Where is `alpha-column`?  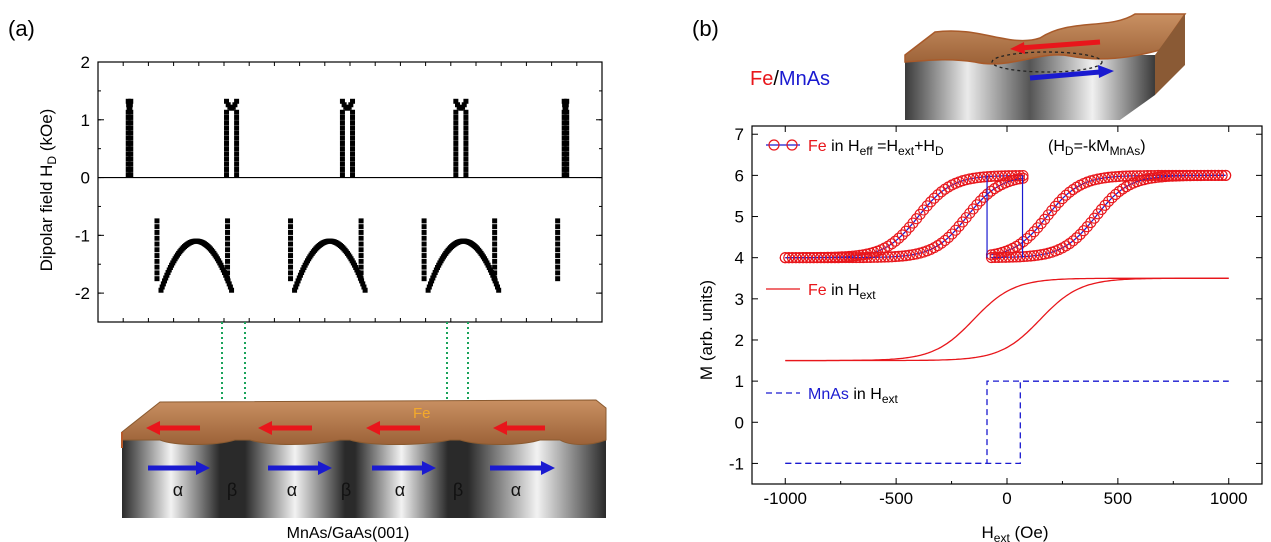
alpha-column is located at coordinates (295, 479).